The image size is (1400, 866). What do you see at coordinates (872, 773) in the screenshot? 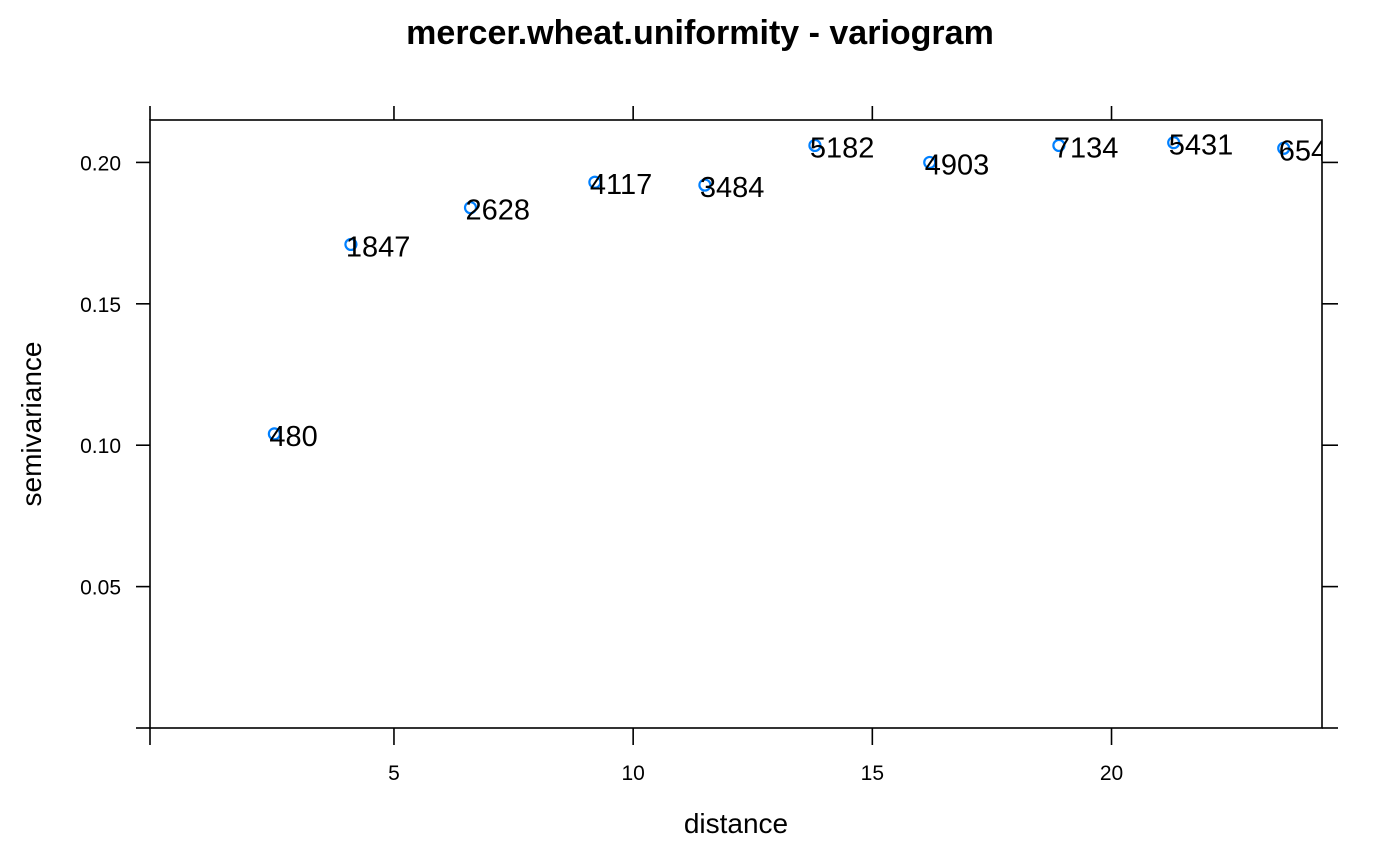
I see `x-tick-label: 15` at bounding box center [872, 773].